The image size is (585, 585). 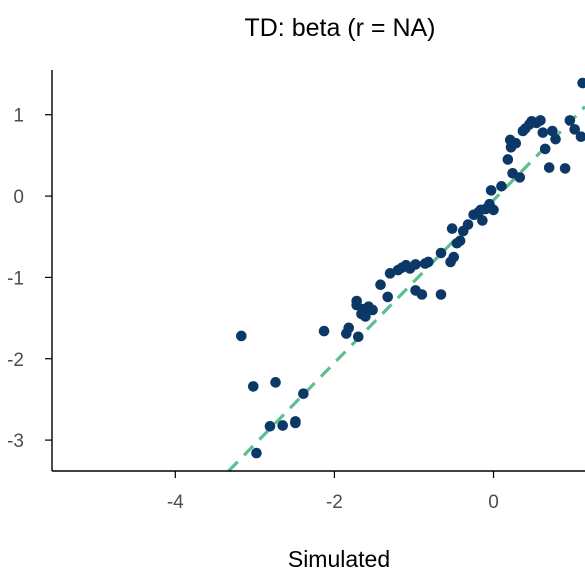 I want to click on y-tick-label: 0, so click(x=18, y=197).